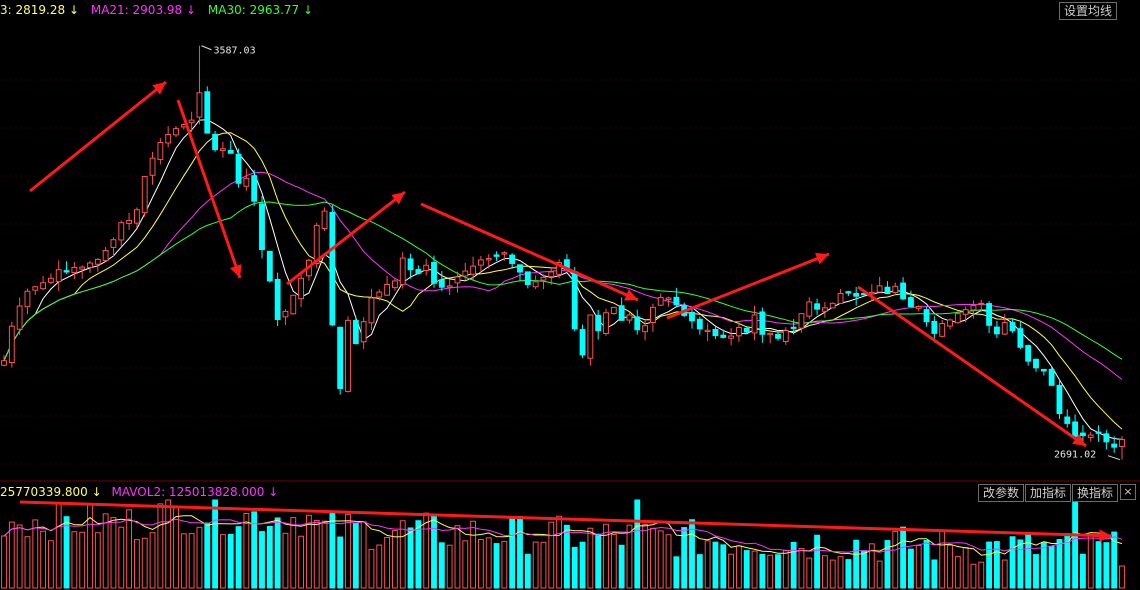 This screenshot has width=1140, height=590. What do you see at coordinates (1048, 493) in the screenshot?
I see `add-indicator-button: 加指标` at bounding box center [1048, 493].